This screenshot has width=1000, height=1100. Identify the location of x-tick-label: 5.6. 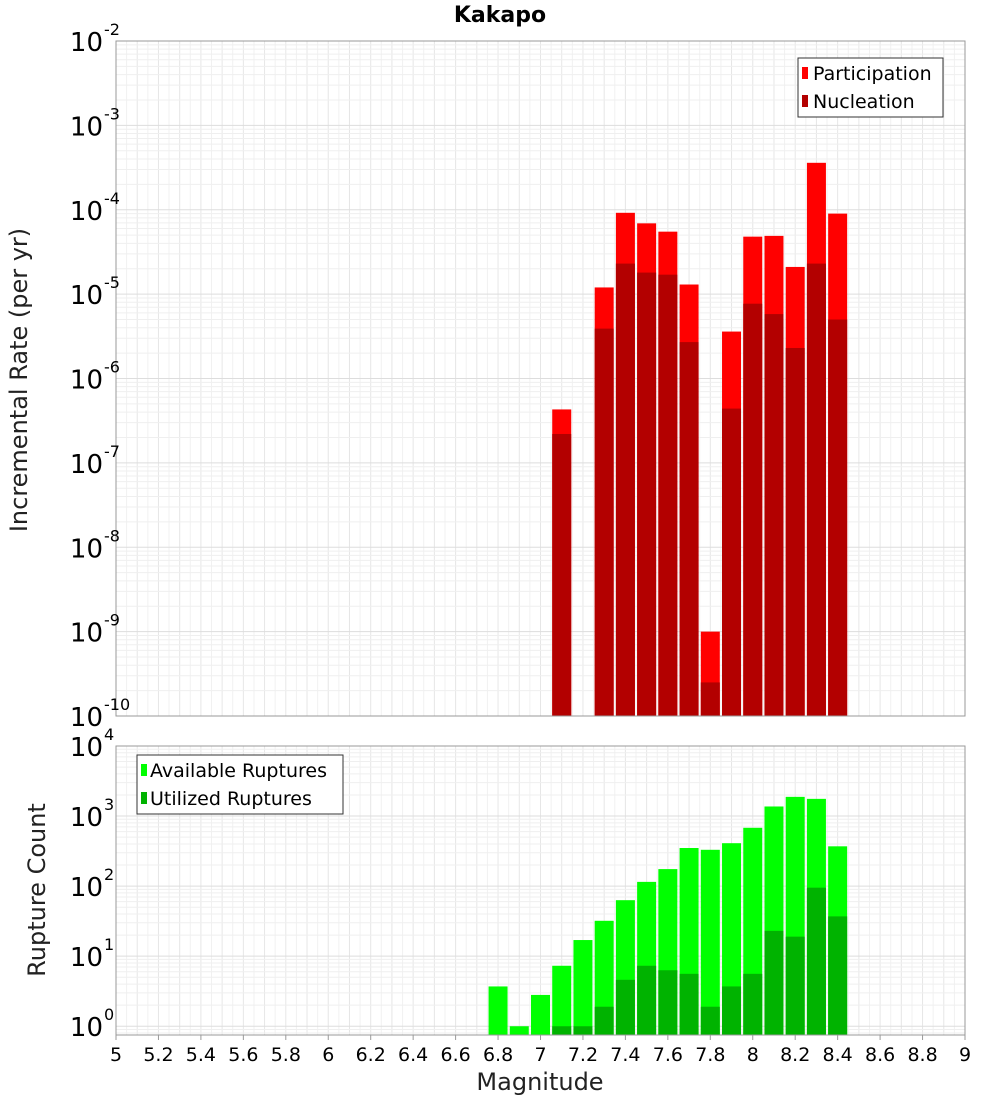
(243, 1055).